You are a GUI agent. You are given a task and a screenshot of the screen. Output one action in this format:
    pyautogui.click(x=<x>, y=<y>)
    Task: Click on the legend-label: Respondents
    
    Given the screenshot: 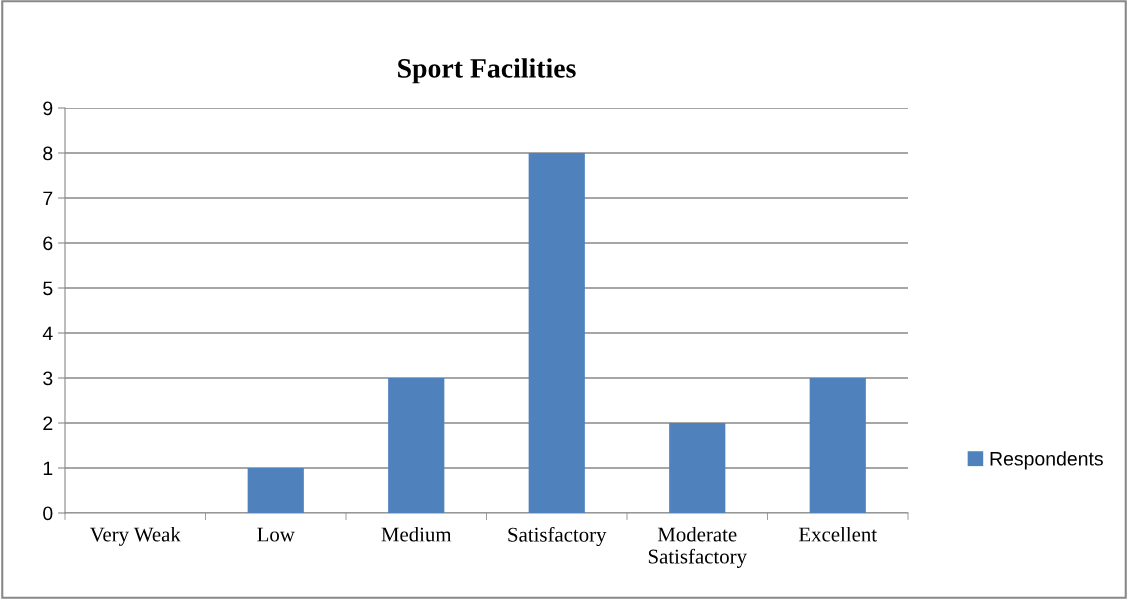 What is the action you would take?
    pyautogui.click(x=1046, y=460)
    